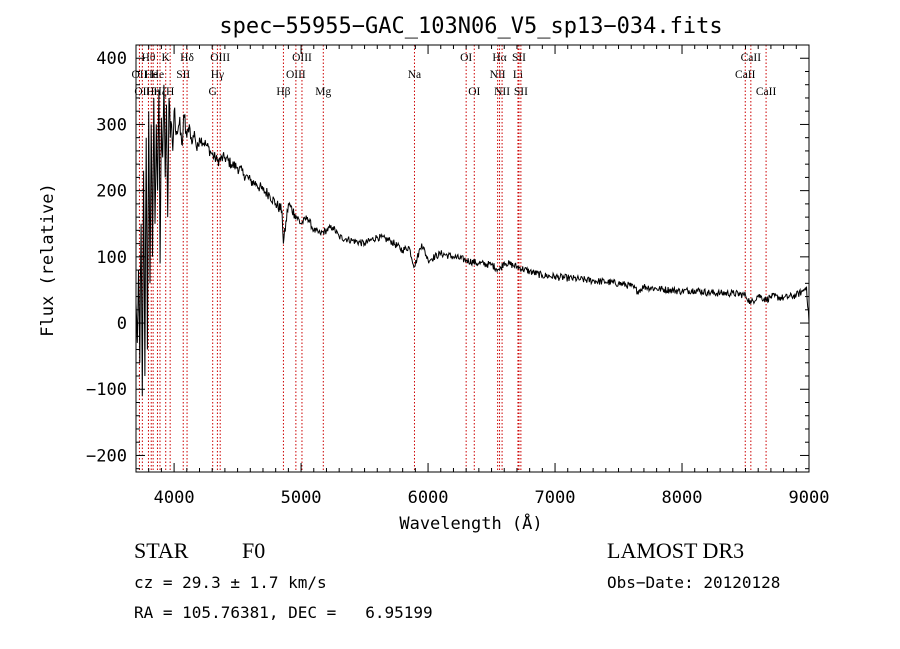  Describe the element at coordinates (676, 550) in the screenshot. I see `survey-name: LAMOST DR3` at that location.